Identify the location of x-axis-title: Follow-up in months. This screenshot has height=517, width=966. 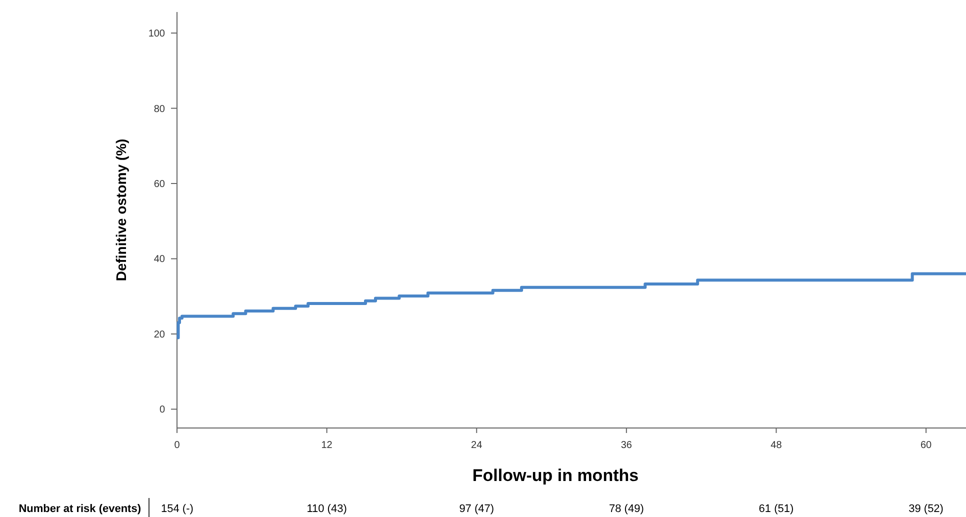
(555, 475).